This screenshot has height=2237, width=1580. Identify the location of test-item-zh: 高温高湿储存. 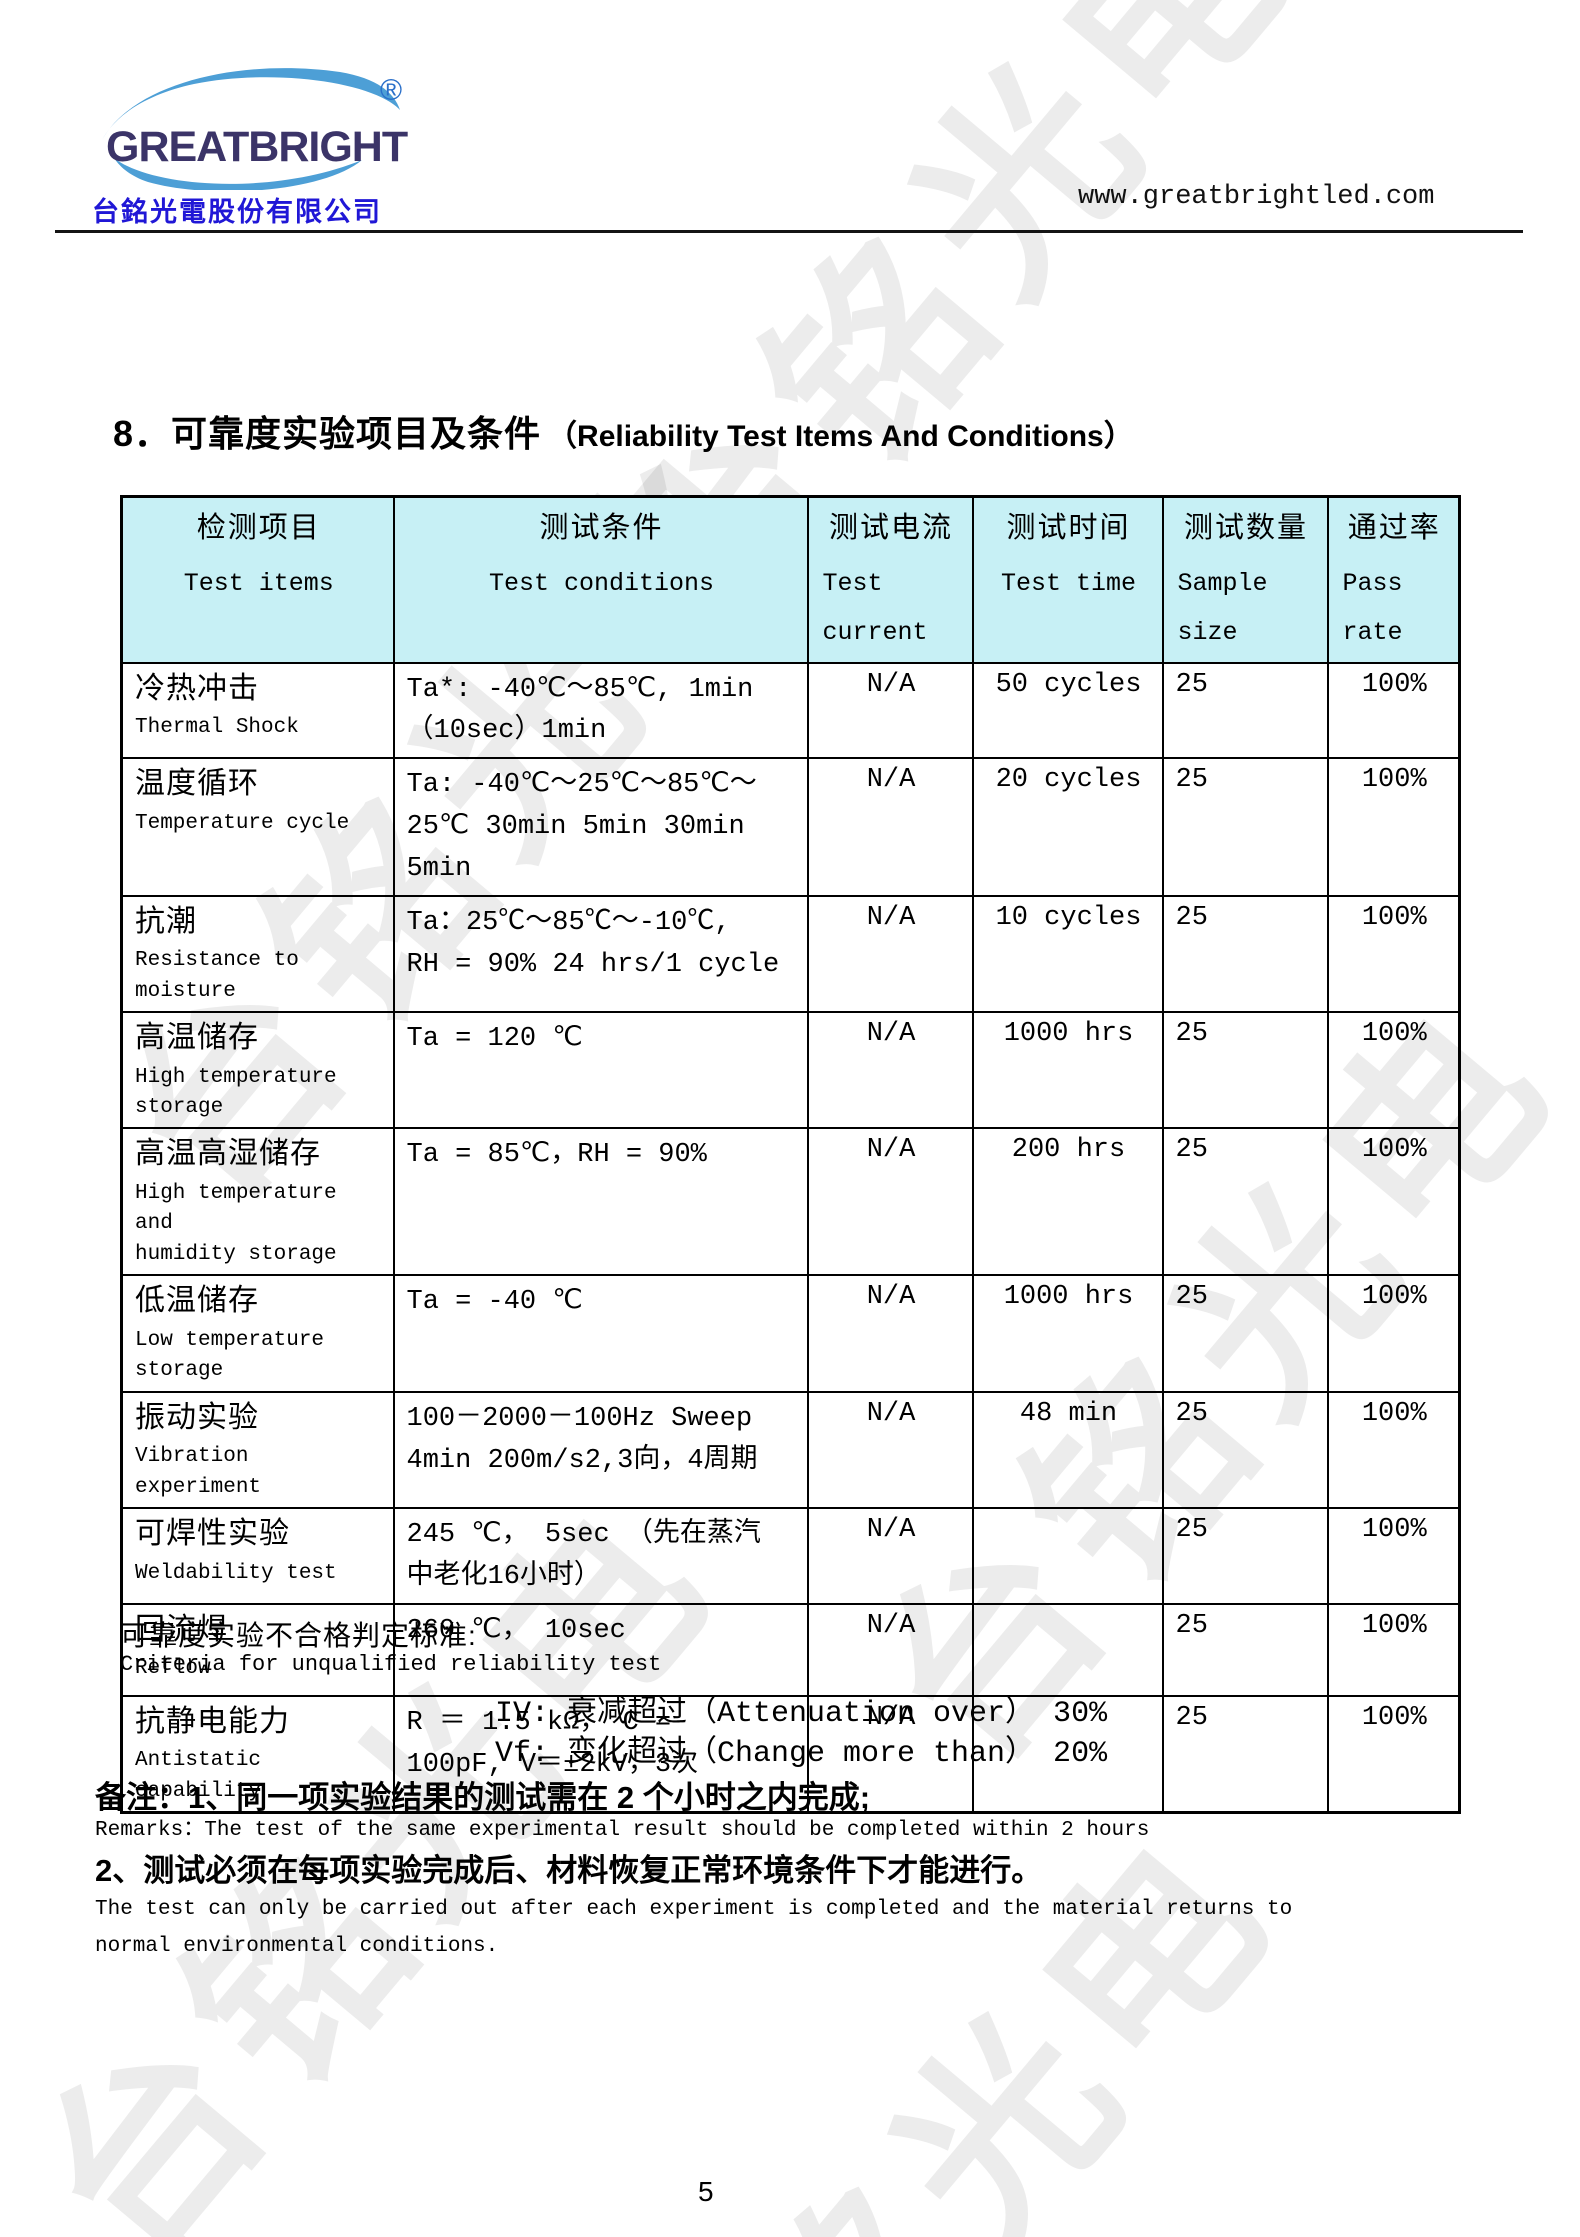
(228, 1154).